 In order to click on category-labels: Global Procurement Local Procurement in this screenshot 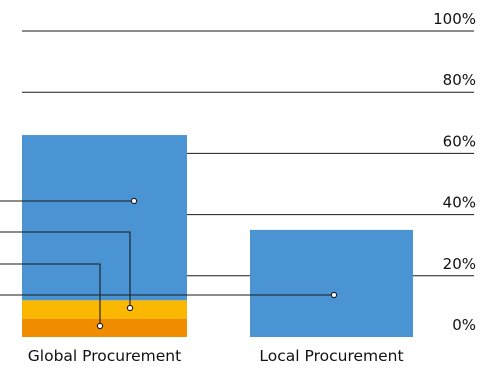, I will do `click(216, 356)`.